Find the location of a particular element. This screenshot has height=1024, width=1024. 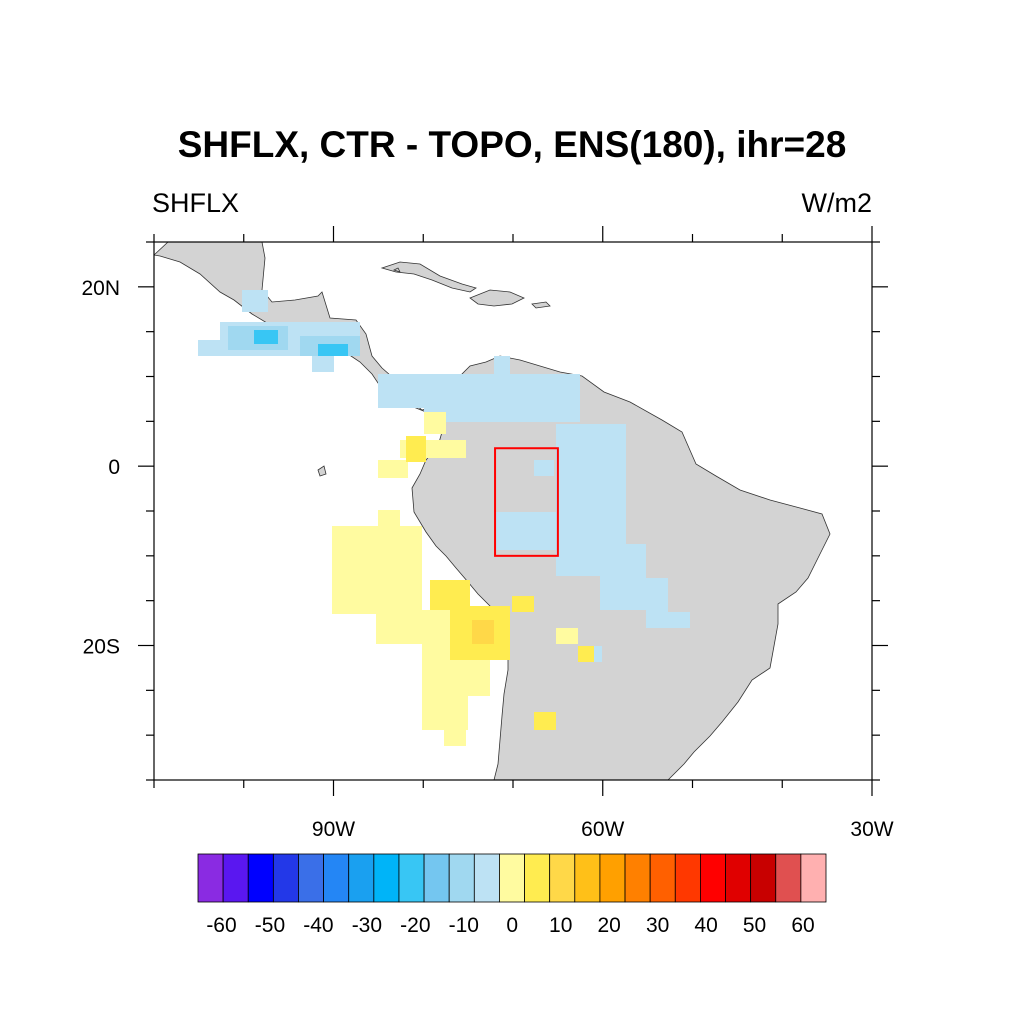

colorbar-label: 30 is located at coordinates (657, 925).